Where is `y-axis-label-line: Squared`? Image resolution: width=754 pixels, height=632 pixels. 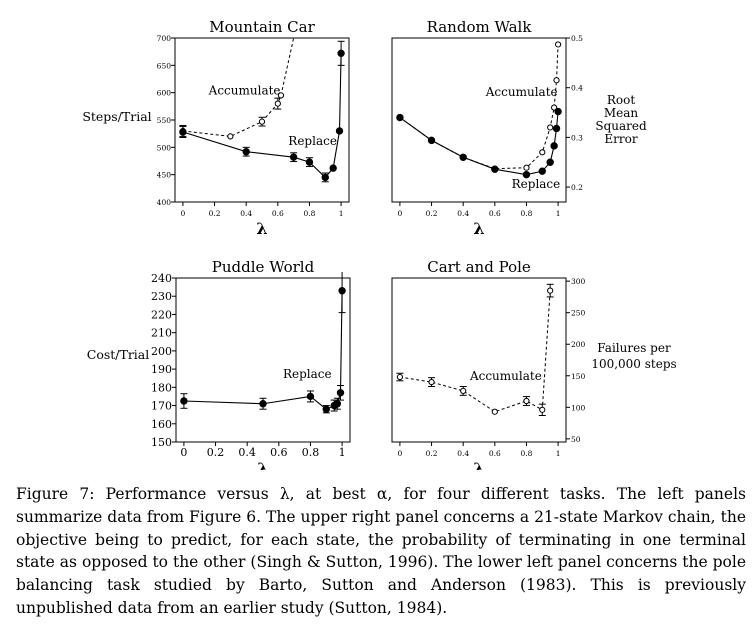 y-axis-label-line: Squared is located at coordinates (621, 126).